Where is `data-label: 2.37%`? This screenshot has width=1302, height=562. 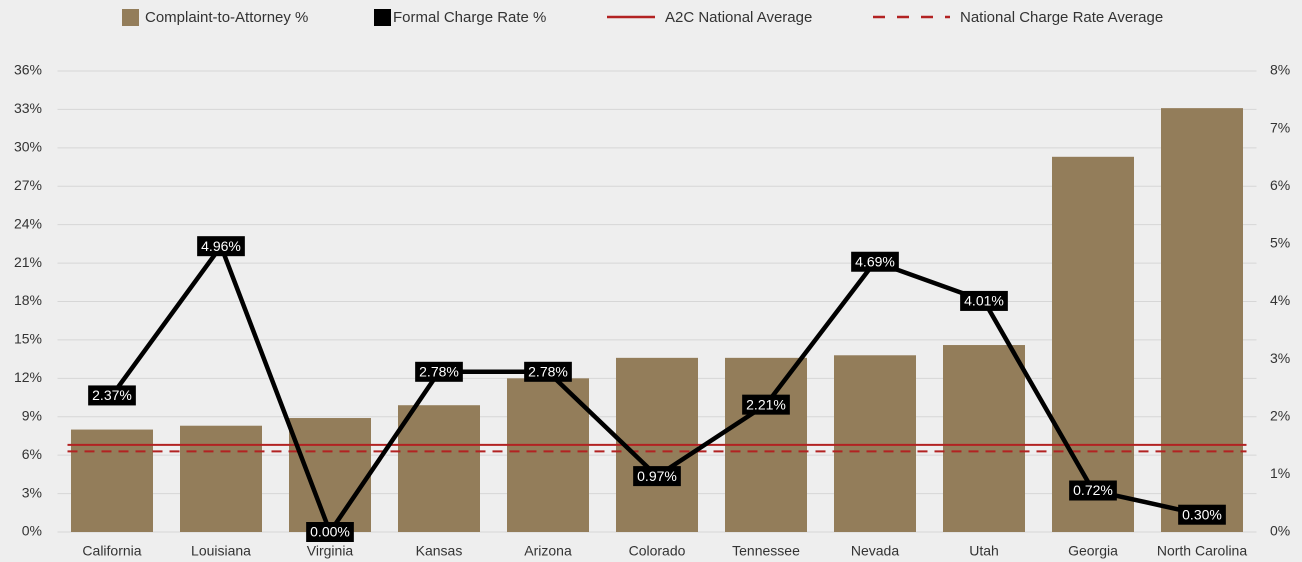 data-label: 2.37% is located at coordinates (112, 395).